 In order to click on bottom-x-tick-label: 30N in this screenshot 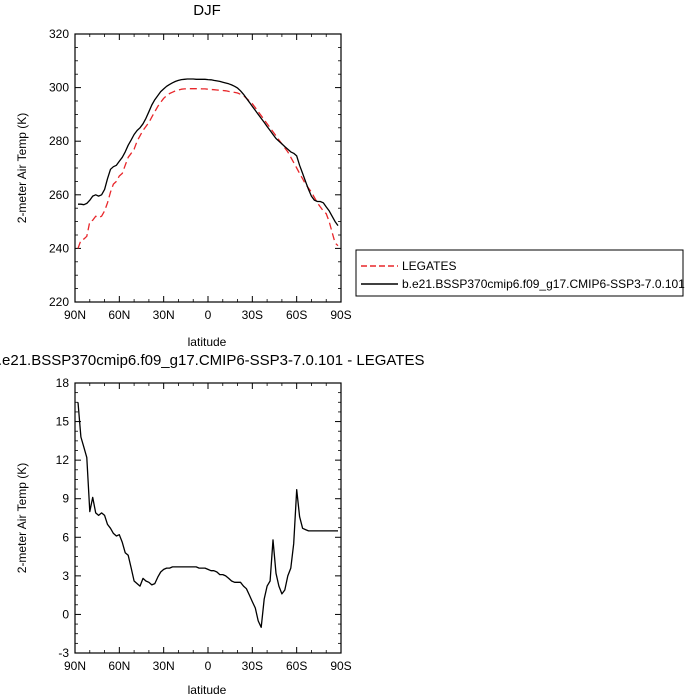, I will do `click(164, 666)`.